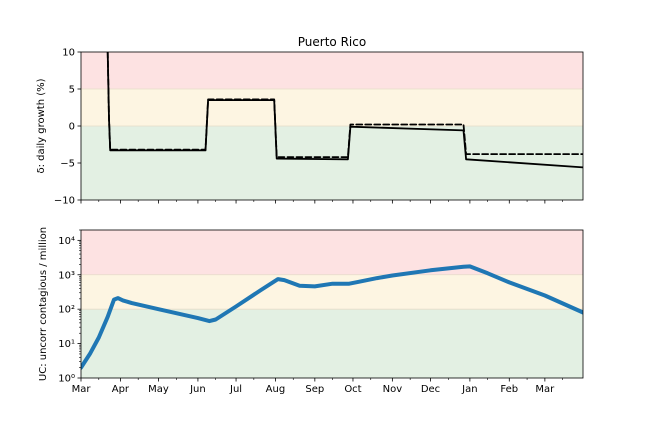  I want to click on panel2-ylabel: UC: uncorr contagious / million, so click(43, 304).